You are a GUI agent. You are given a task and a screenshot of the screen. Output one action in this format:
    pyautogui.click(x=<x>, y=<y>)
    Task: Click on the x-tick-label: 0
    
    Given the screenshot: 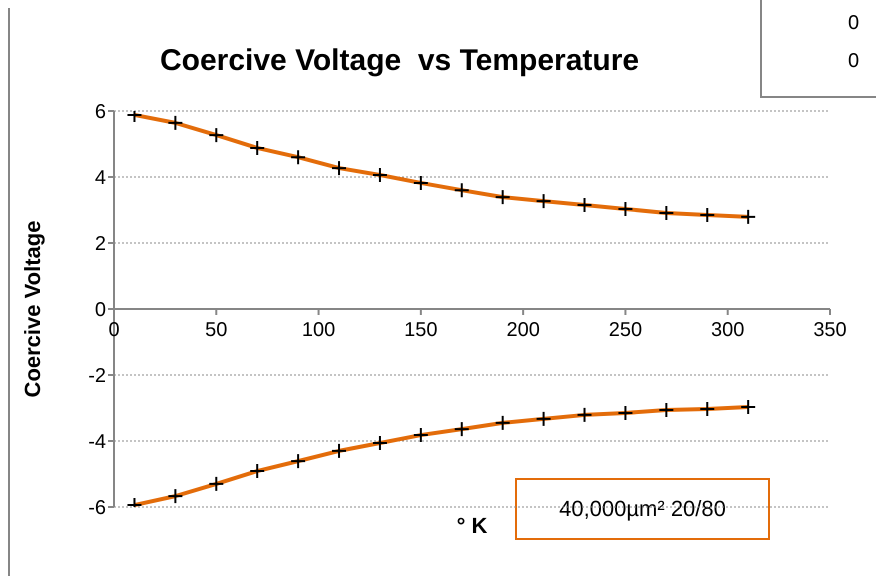 What is the action you would take?
    pyautogui.click(x=114, y=330)
    